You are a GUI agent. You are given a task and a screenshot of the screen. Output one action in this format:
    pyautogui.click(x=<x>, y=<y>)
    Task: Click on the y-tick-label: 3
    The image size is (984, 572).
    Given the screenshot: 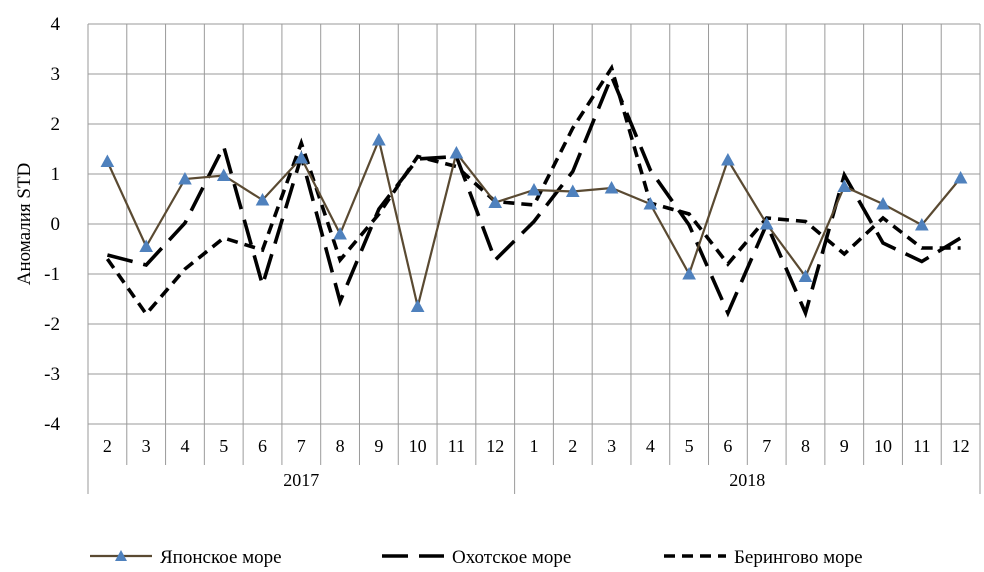 What is the action you would take?
    pyautogui.click(x=56, y=74)
    